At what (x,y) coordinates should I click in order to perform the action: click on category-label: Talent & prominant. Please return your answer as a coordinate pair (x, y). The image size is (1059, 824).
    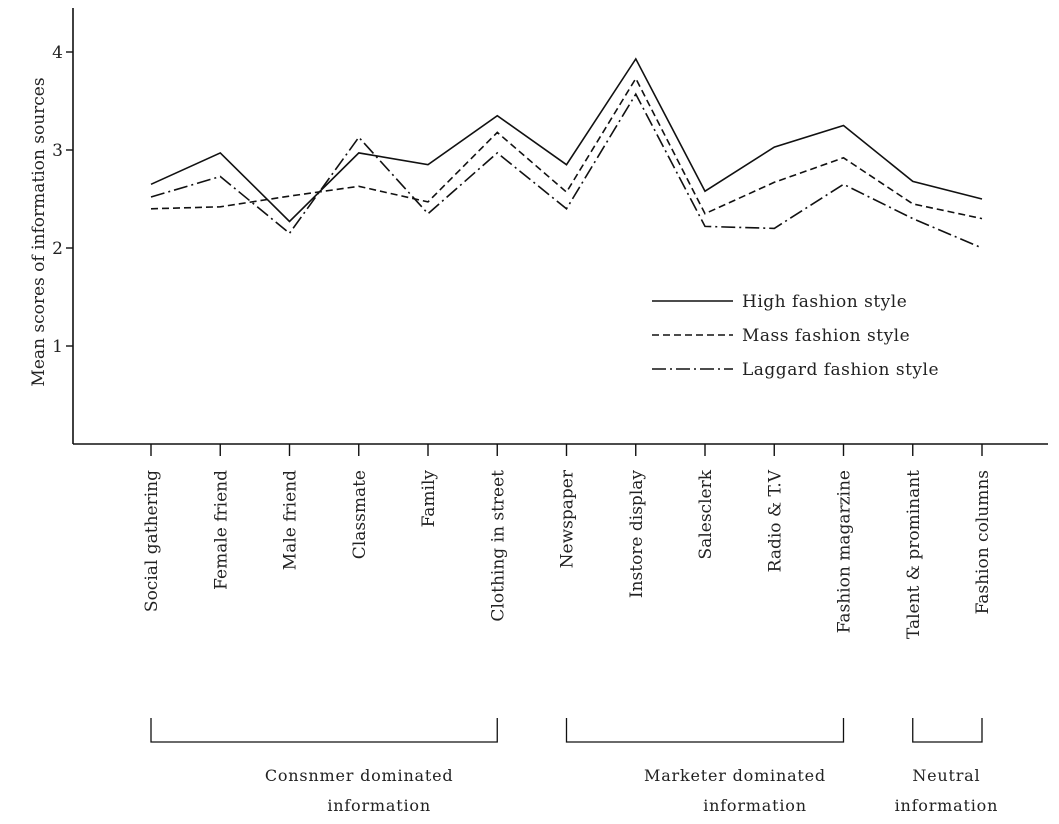
    Looking at the image, I should click on (914, 554).